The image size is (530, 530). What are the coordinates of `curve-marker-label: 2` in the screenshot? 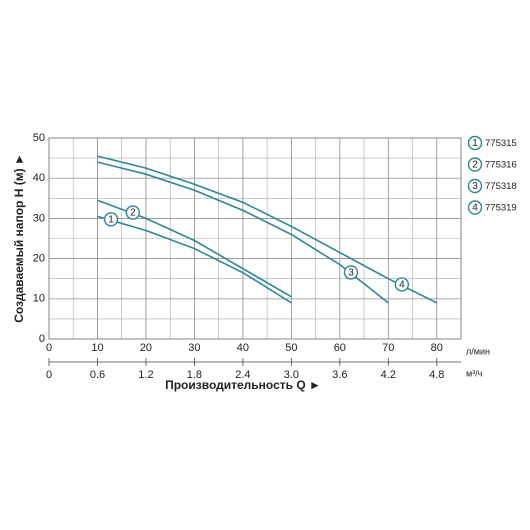 It's located at (133, 213).